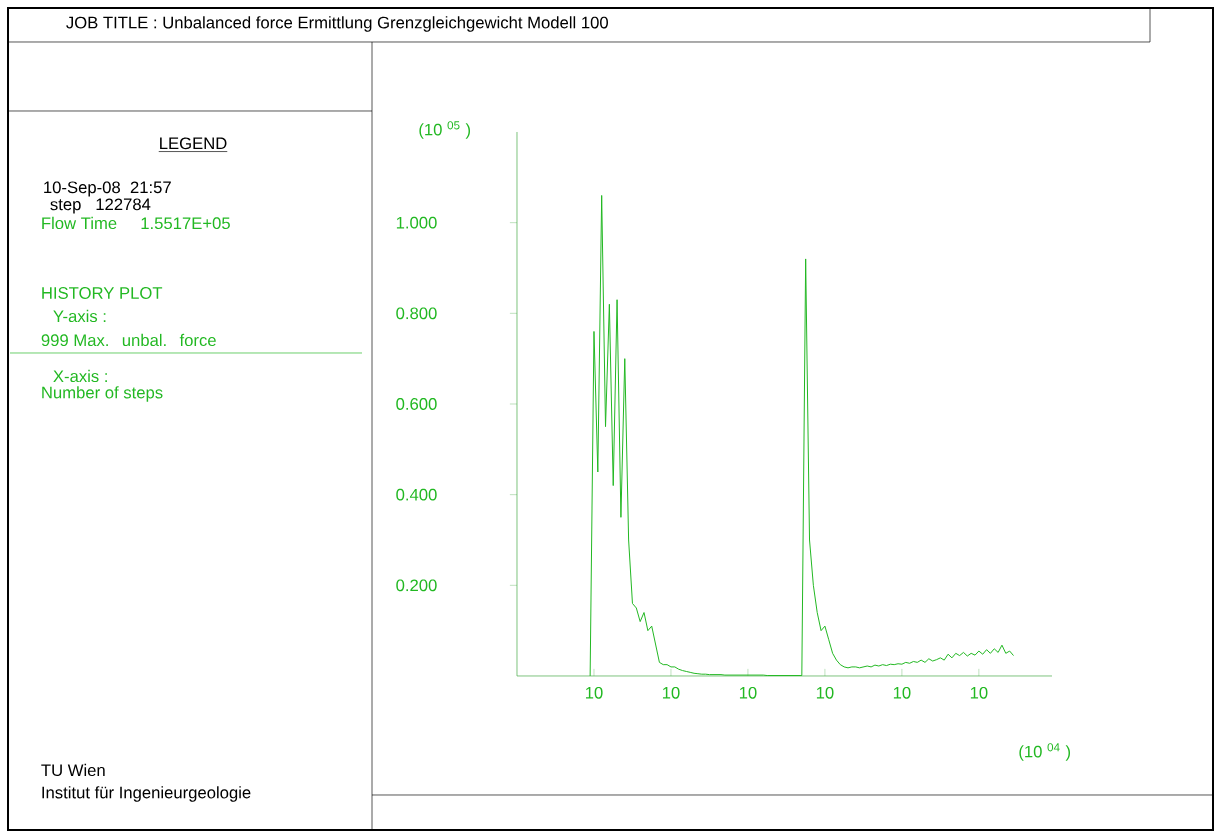  What do you see at coordinates (193, 143) in the screenshot?
I see `text: LEGEND` at bounding box center [193, 143].